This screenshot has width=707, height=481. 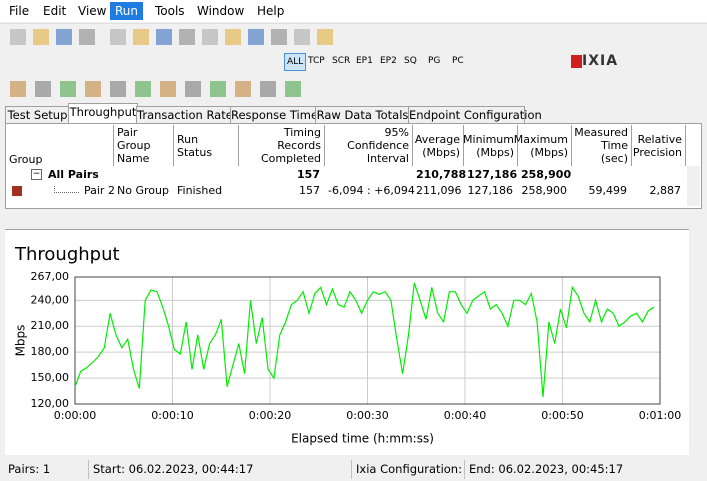 I want to click on x-tick-label: 0:00:30, so click(x=367, y=415).